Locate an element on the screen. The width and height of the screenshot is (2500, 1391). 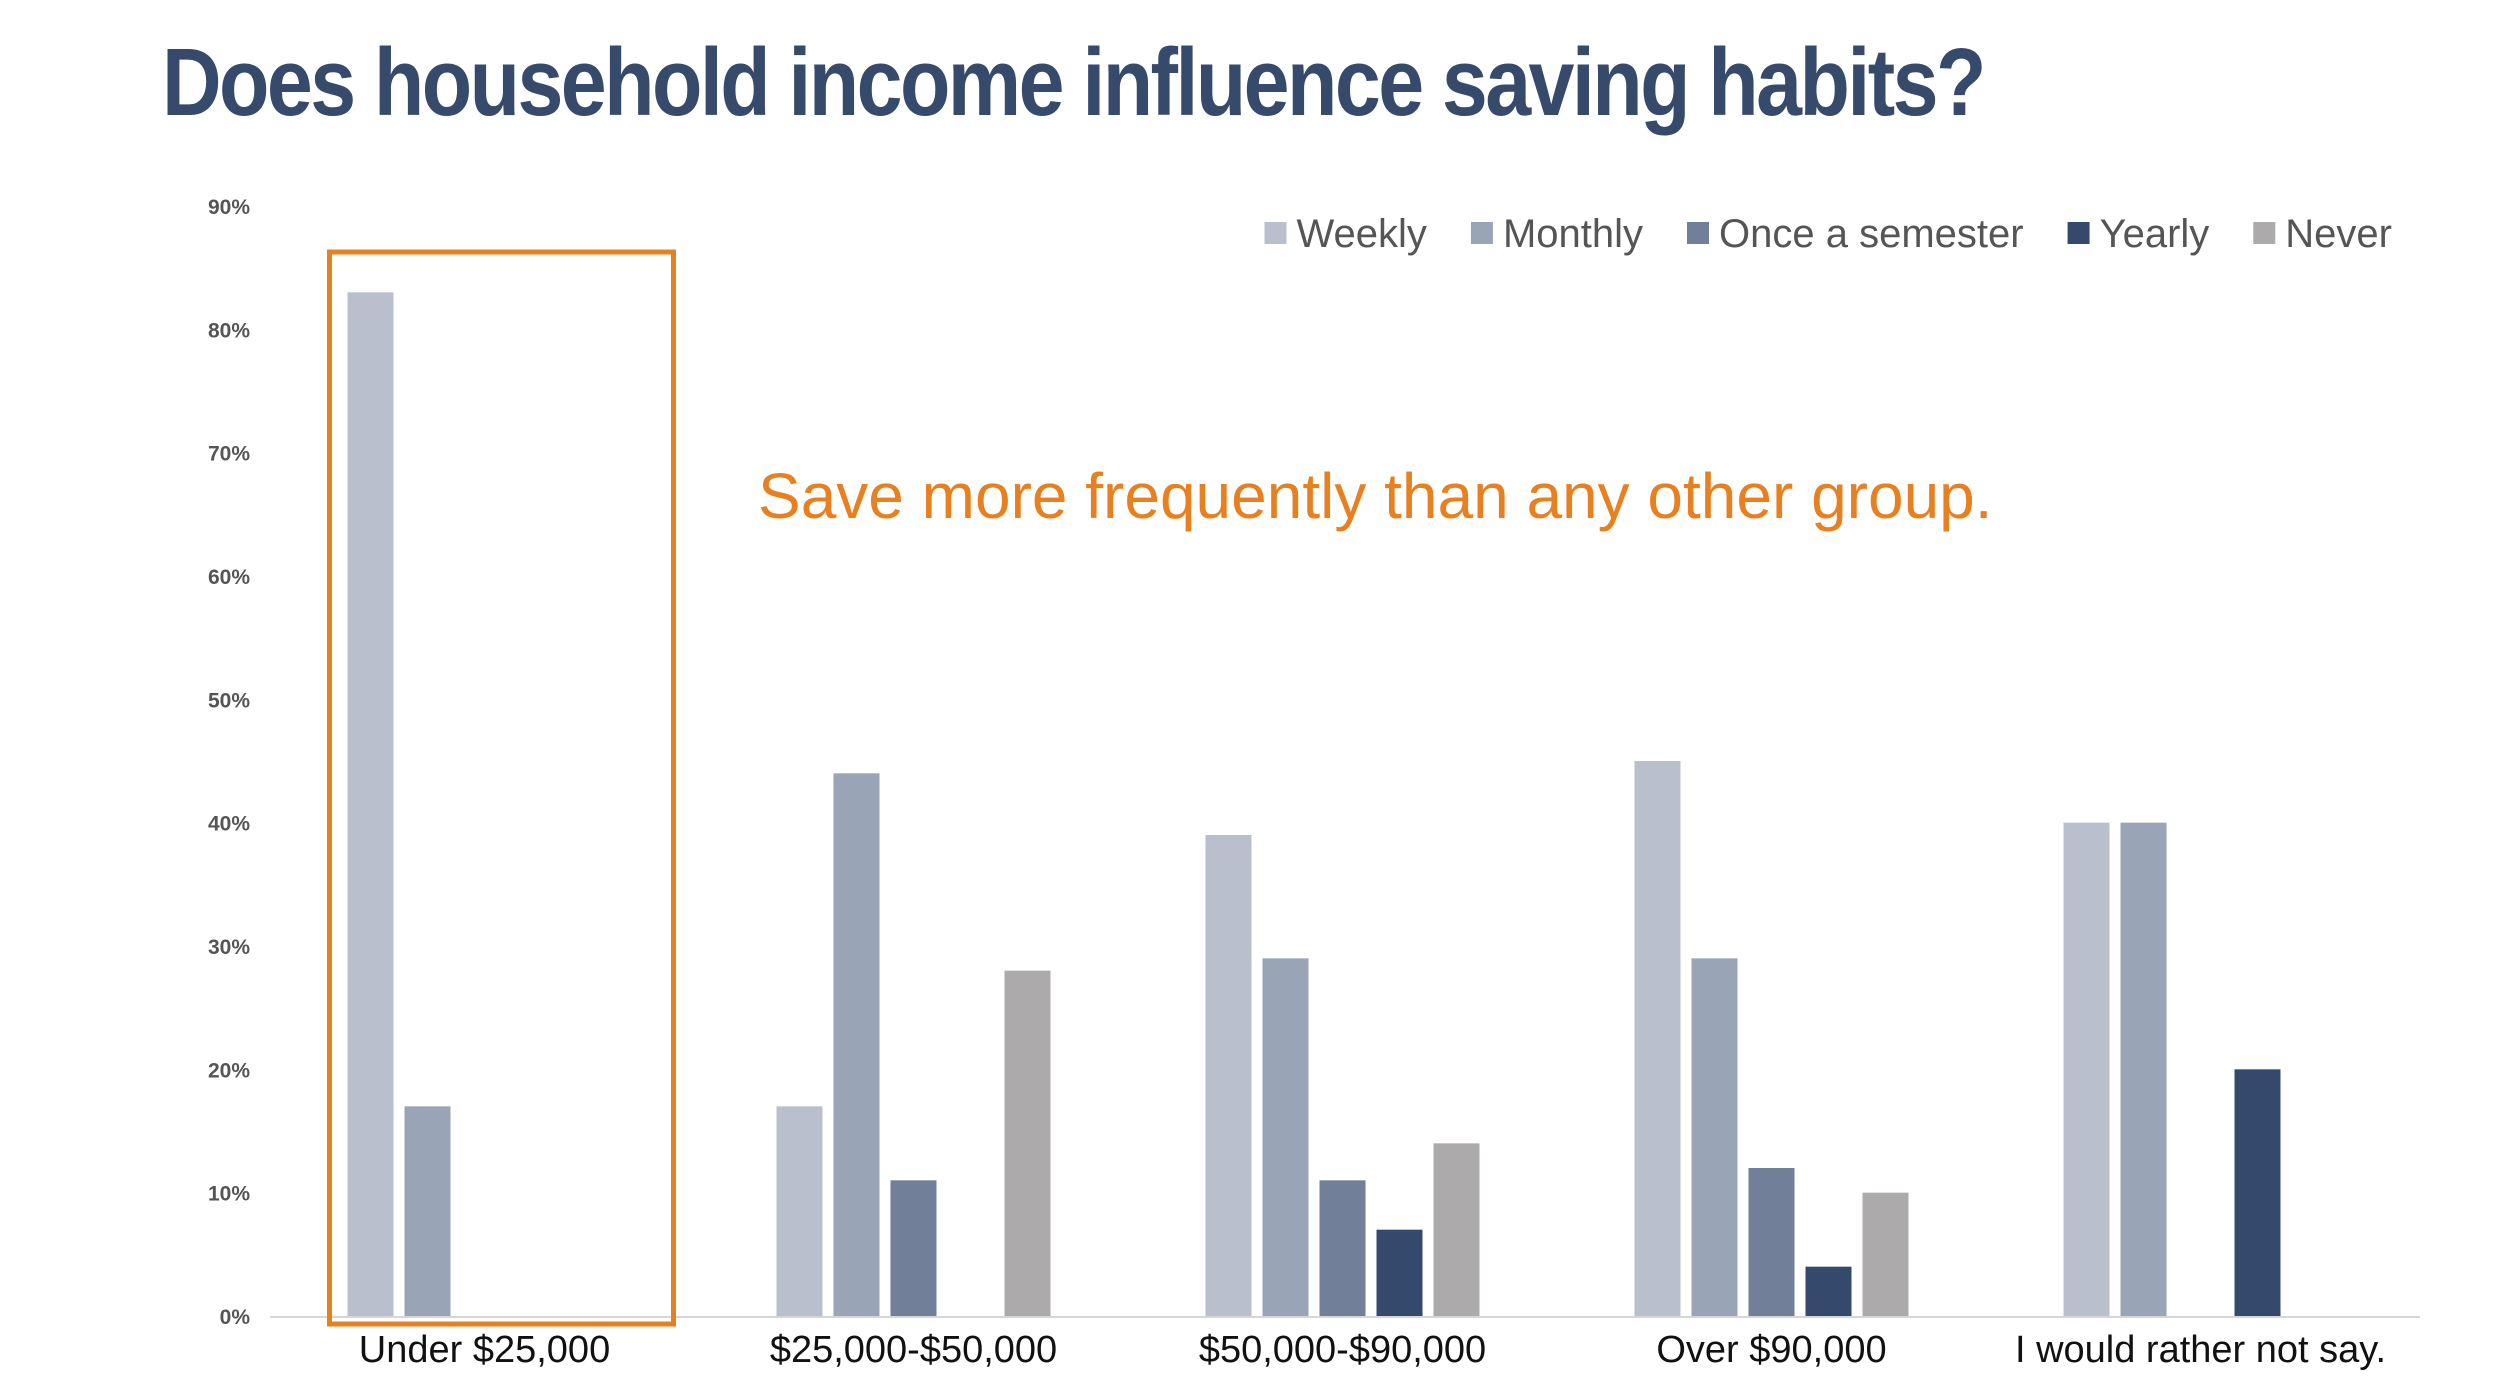
legend-label: Never is located at coordinates (2338, 234).